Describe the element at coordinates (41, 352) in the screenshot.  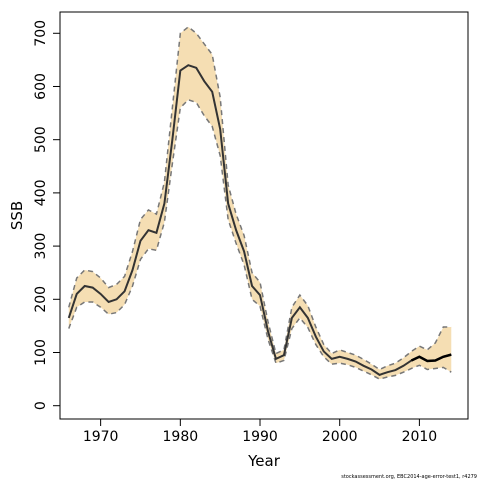
I see `y-tick-label: 100` at that location.